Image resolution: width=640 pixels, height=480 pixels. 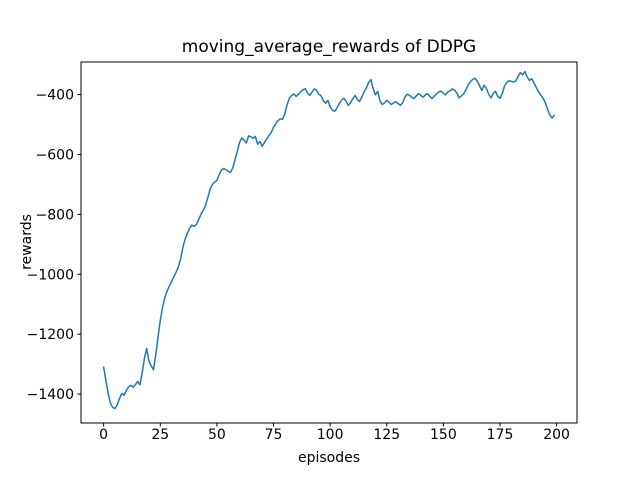 I want to click on chart-title: moving_average_rewards of DDPG, so click(x=329, y=47).